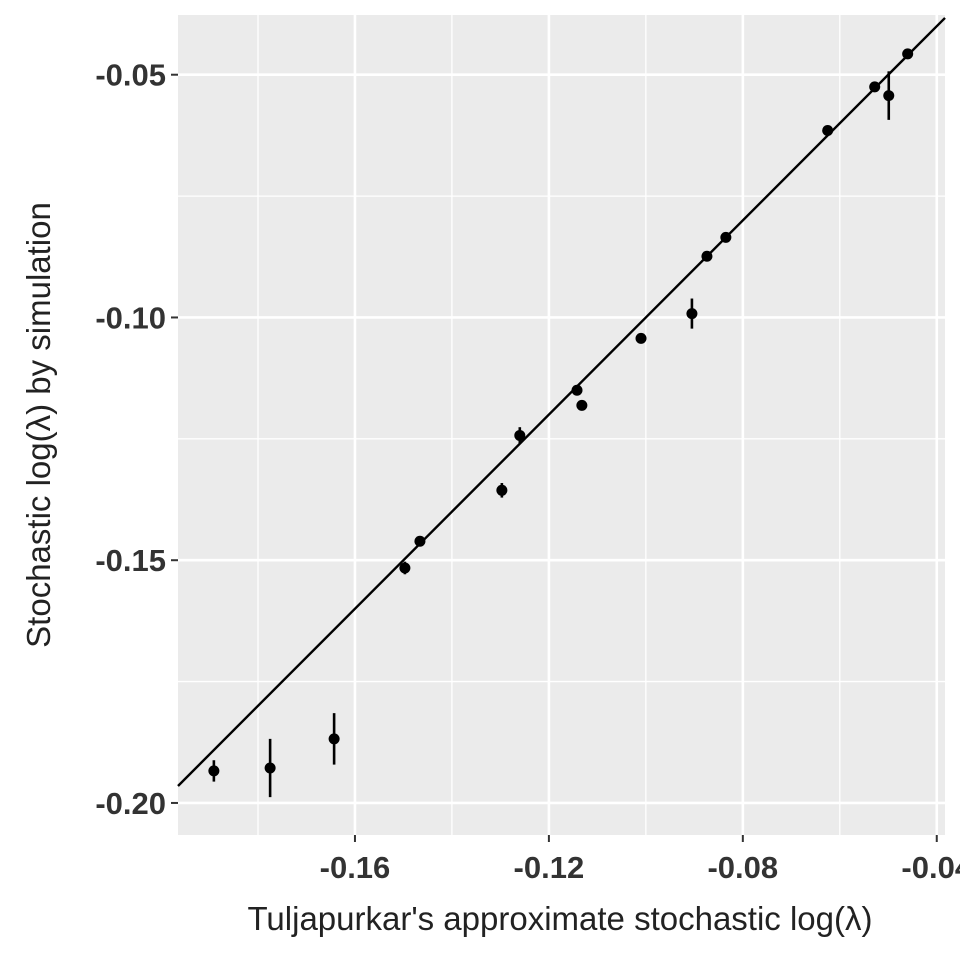  What do you see at coordinates (930, 867) in the screenshot?
I see `x-tick-label: -0.04` at bounding box center [930, 867].